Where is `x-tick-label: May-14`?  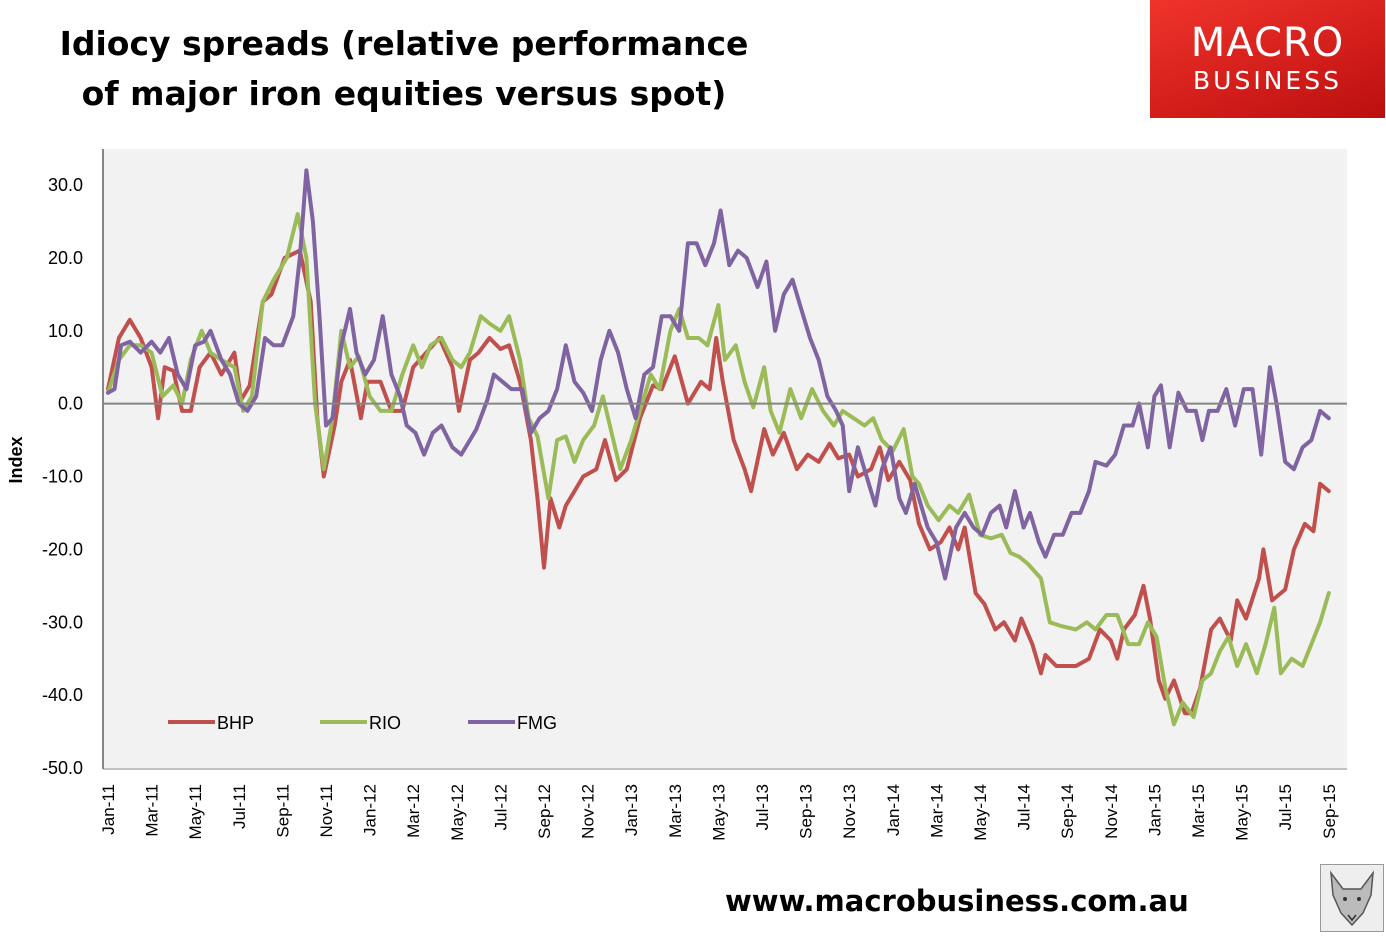
x-tick-label: May-14 is located at coordinates (980, 812).